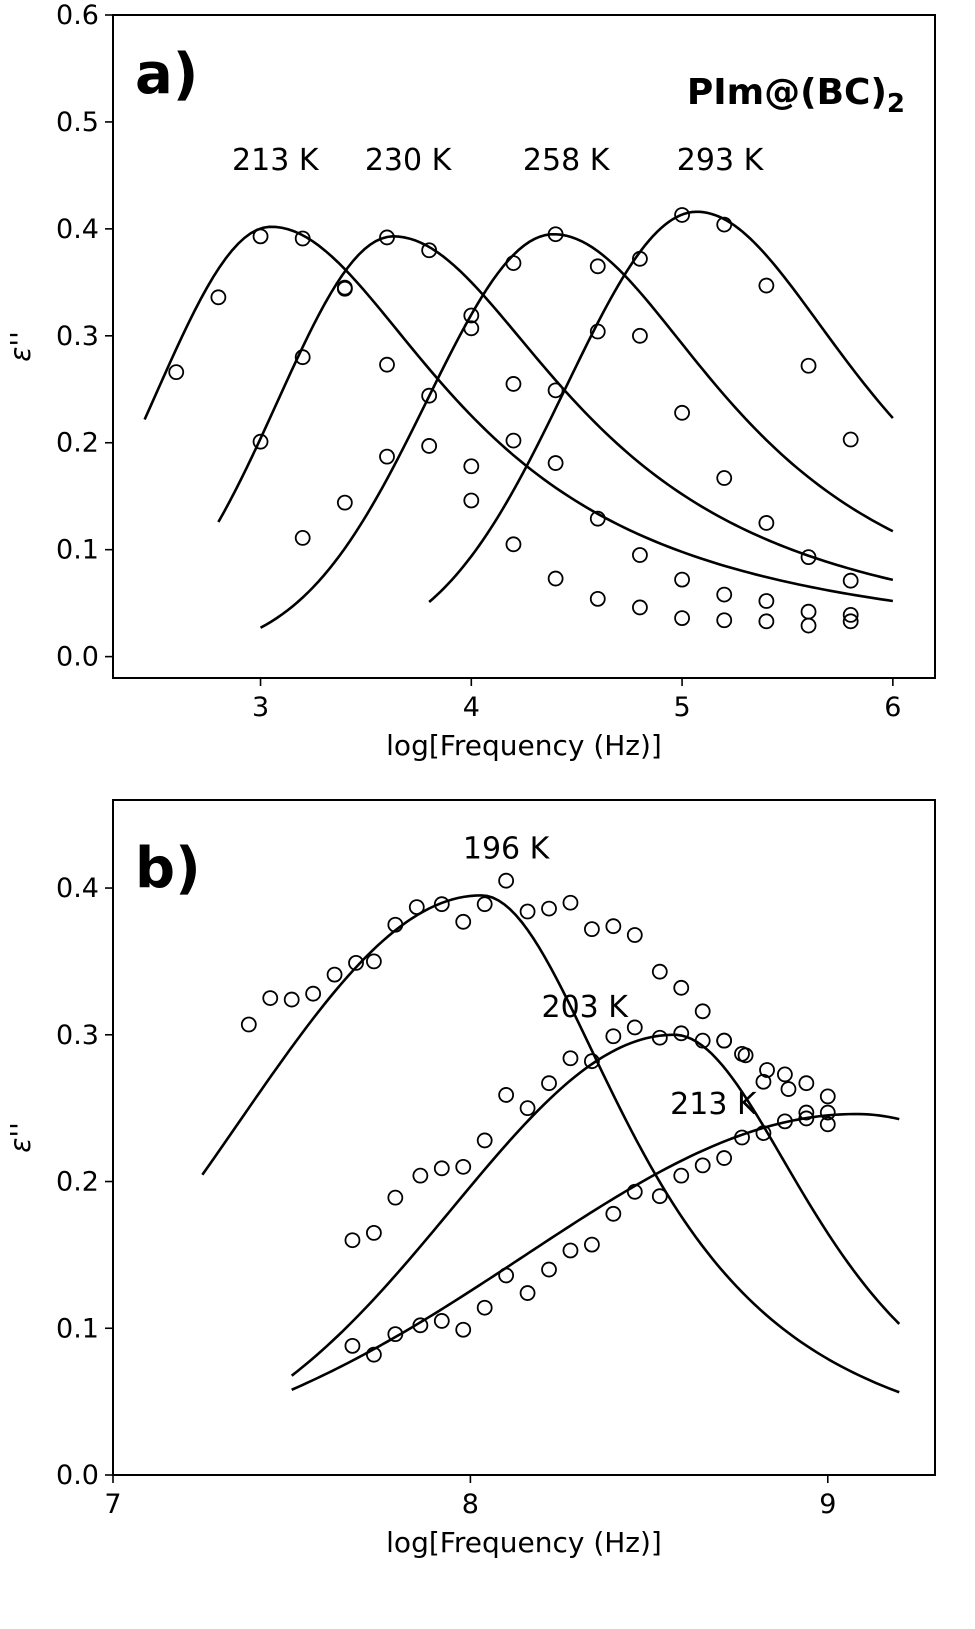 The height and width of the screenshot is (1629, 975). Describe the element at coordinates (827, 1504) in the screenshot. I see `x-tick-label: 9` at that location.